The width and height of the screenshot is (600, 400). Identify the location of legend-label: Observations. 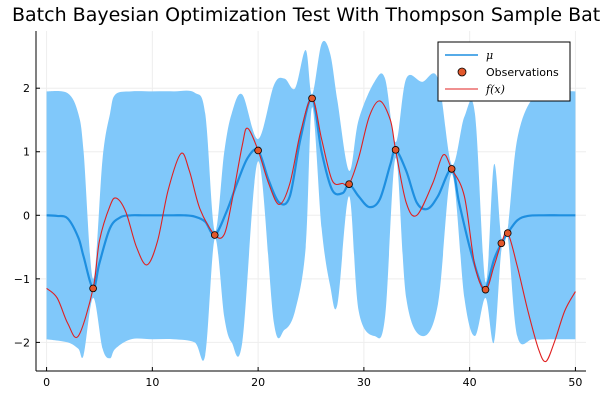
(522, 72).